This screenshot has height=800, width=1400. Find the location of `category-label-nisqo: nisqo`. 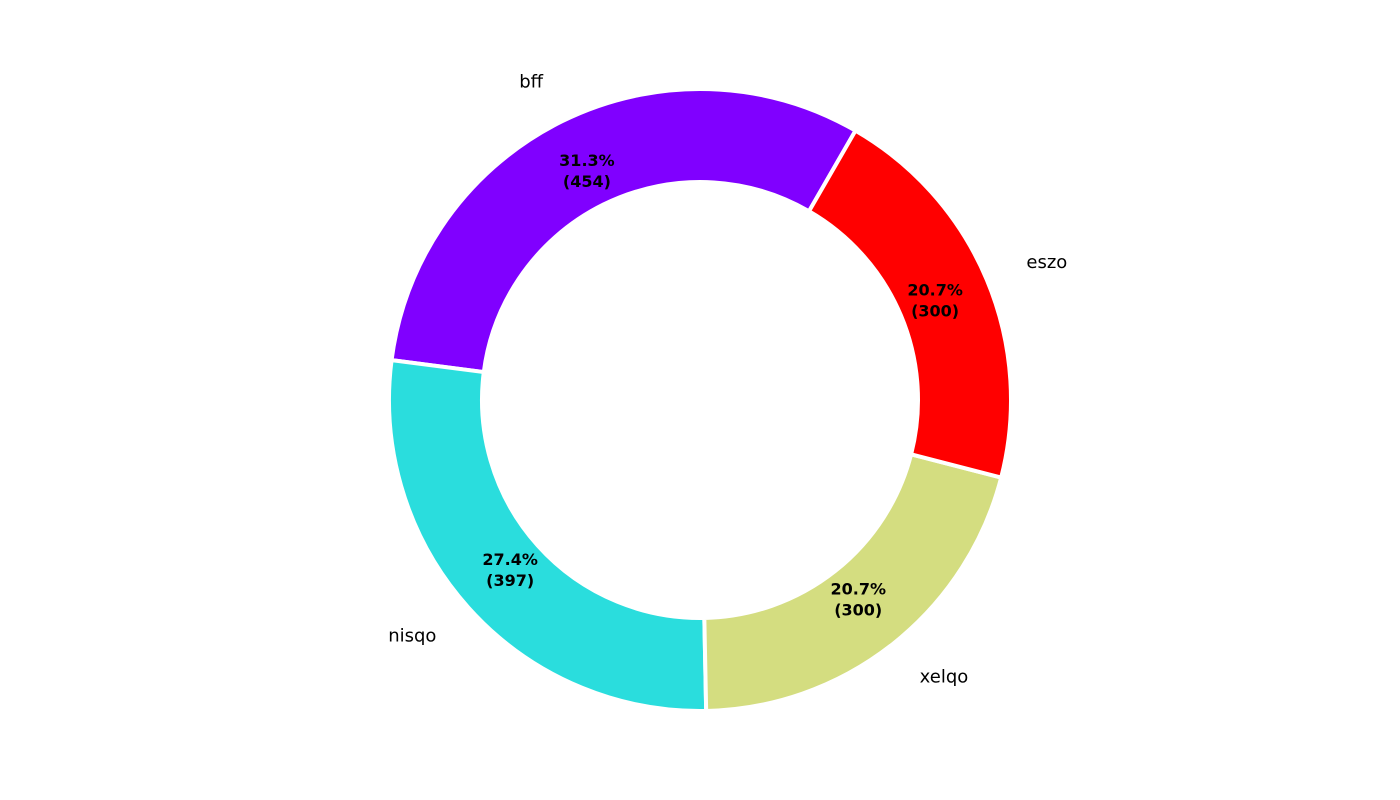

category-label-nisqo: nisqo is located at coordinates (412, 635).